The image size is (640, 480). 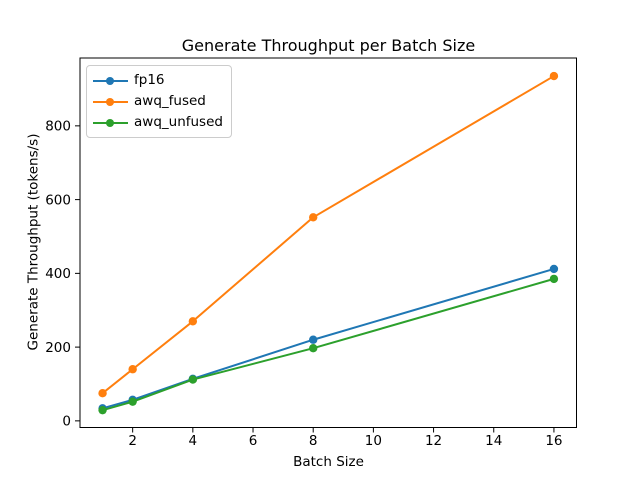 What do you see at coordinates (193, 441) in the screenshot?
I see `x-tick-label: 4` at bounding box center [193, 441].